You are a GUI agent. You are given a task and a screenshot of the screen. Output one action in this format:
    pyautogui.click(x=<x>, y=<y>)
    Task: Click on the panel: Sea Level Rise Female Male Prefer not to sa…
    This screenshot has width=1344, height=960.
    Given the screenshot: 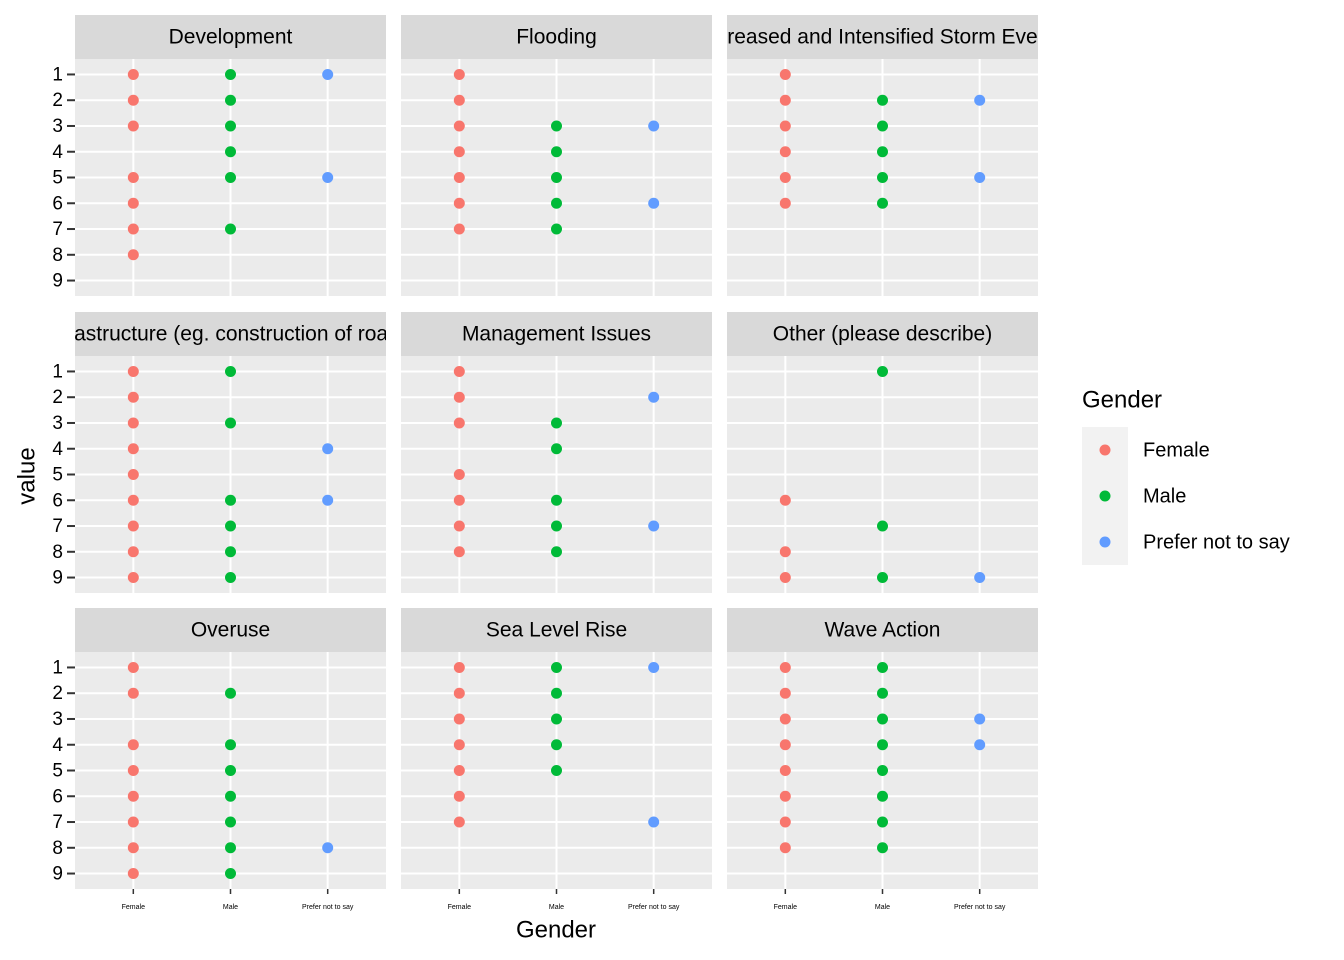 What is the action you would take?
    pyautogui.click(x=556, y=759)
    